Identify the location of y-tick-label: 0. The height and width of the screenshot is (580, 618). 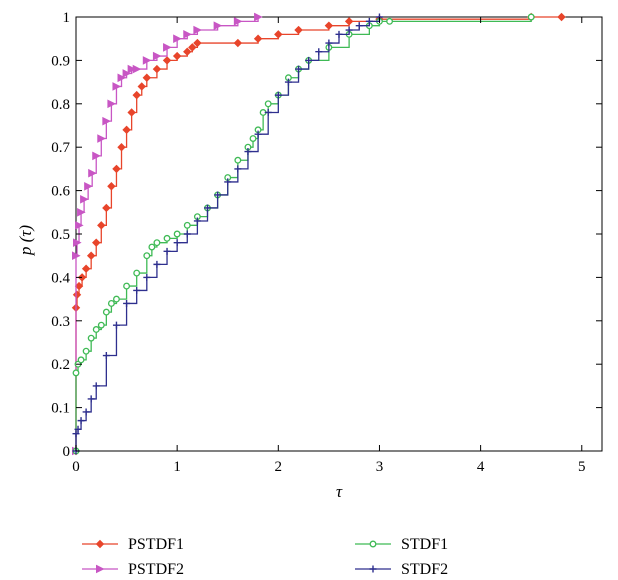
(67, 452).